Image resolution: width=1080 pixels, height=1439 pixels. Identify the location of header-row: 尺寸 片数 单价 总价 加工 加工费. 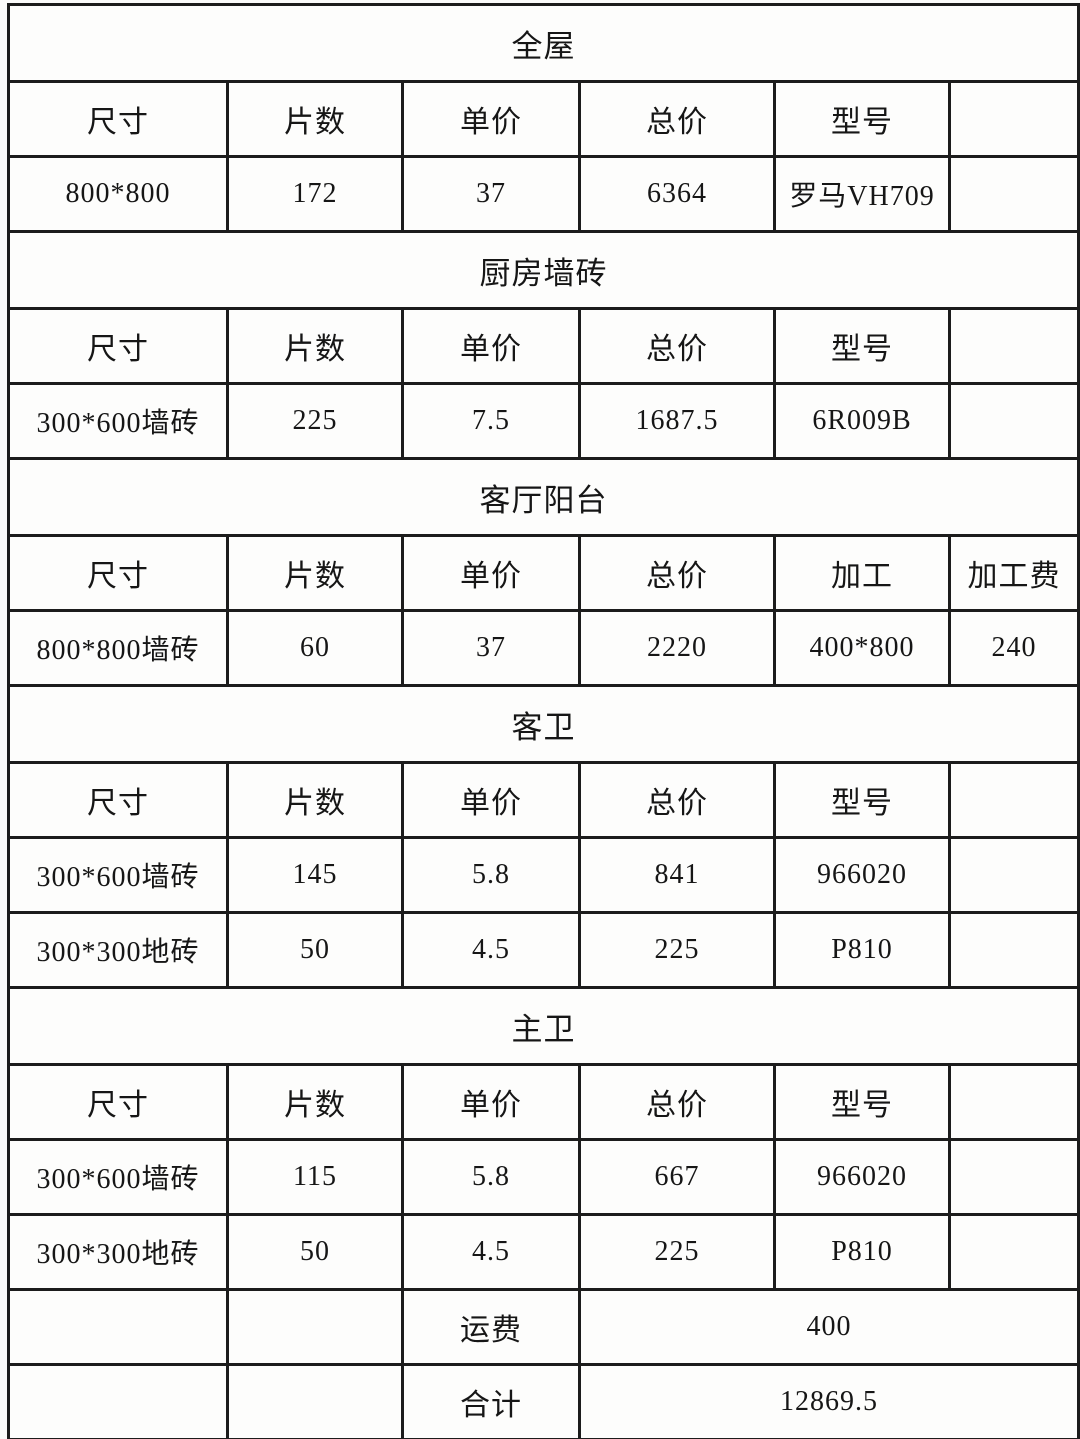
(543, 573).